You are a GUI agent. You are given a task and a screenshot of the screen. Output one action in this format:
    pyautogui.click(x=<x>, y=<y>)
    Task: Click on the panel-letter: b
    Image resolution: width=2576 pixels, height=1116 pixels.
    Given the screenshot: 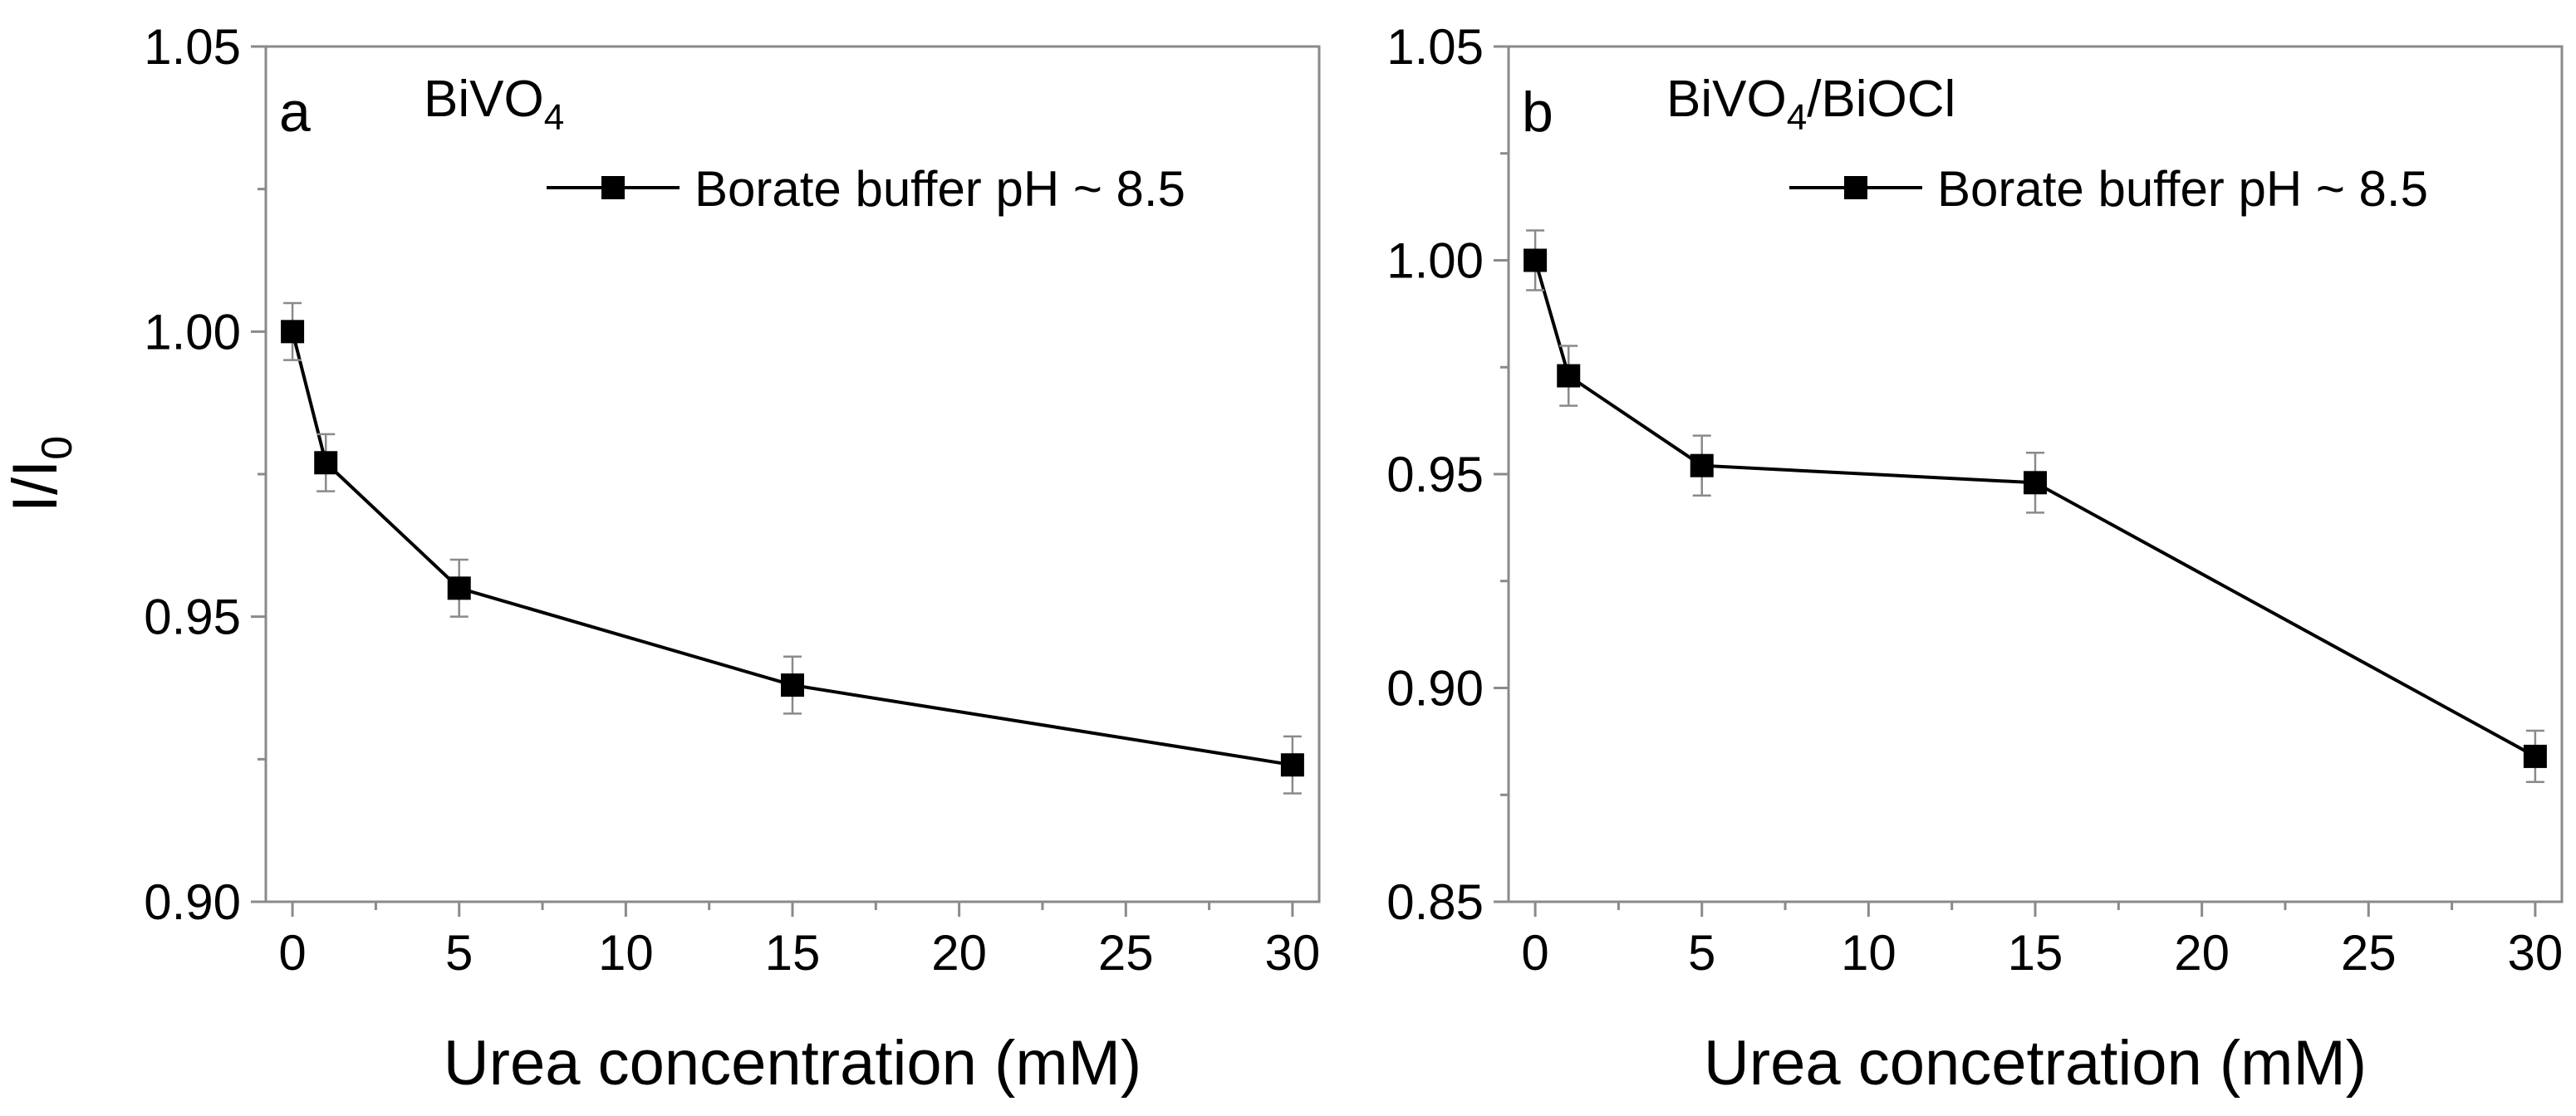 What is the action you would take?
    pyautogui.click(x=1537, y=113)
    